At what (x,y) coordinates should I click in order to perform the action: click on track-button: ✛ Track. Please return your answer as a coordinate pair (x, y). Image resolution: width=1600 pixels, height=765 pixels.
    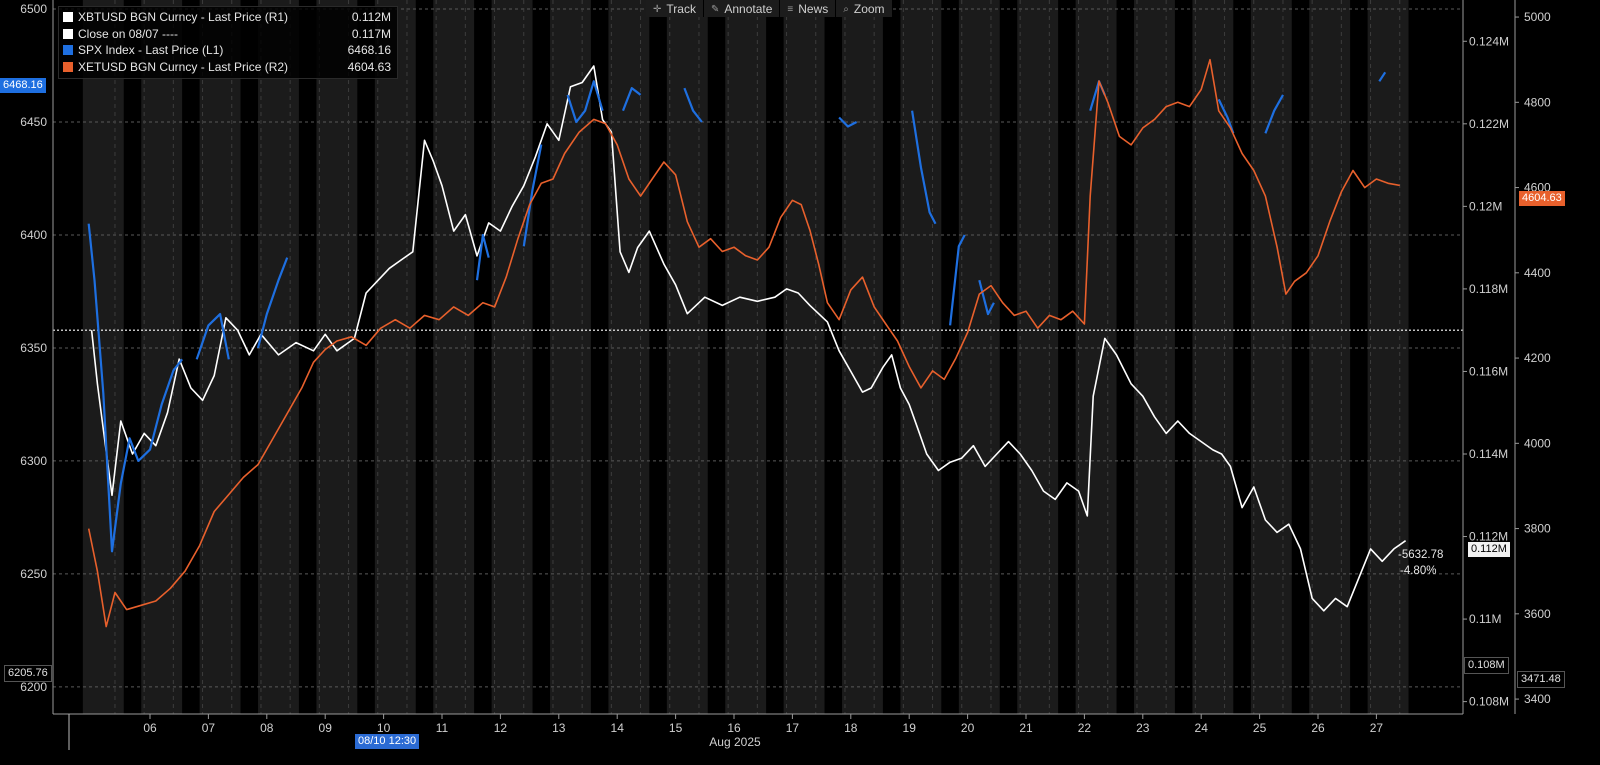
    Looking at the image, I should click on (675, 8).